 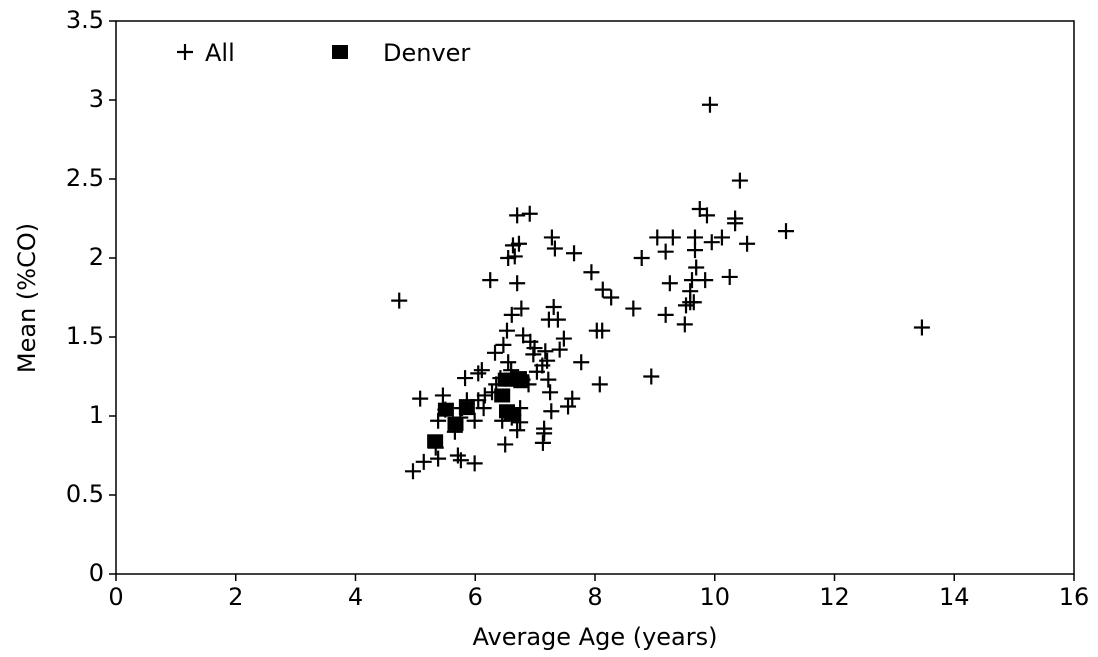 What do you see at coordinates (27, 298) in the screenshot?
I see `y-axis-label: Mean (%CO)` at bounding box center [27, 298].